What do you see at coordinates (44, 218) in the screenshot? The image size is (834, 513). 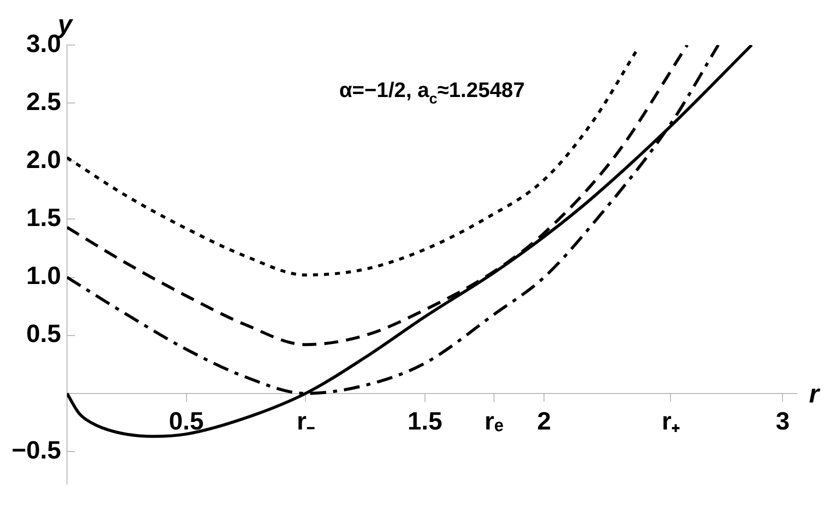 I see `y-tick-label: 1.5` at bounding box center [44, 218].